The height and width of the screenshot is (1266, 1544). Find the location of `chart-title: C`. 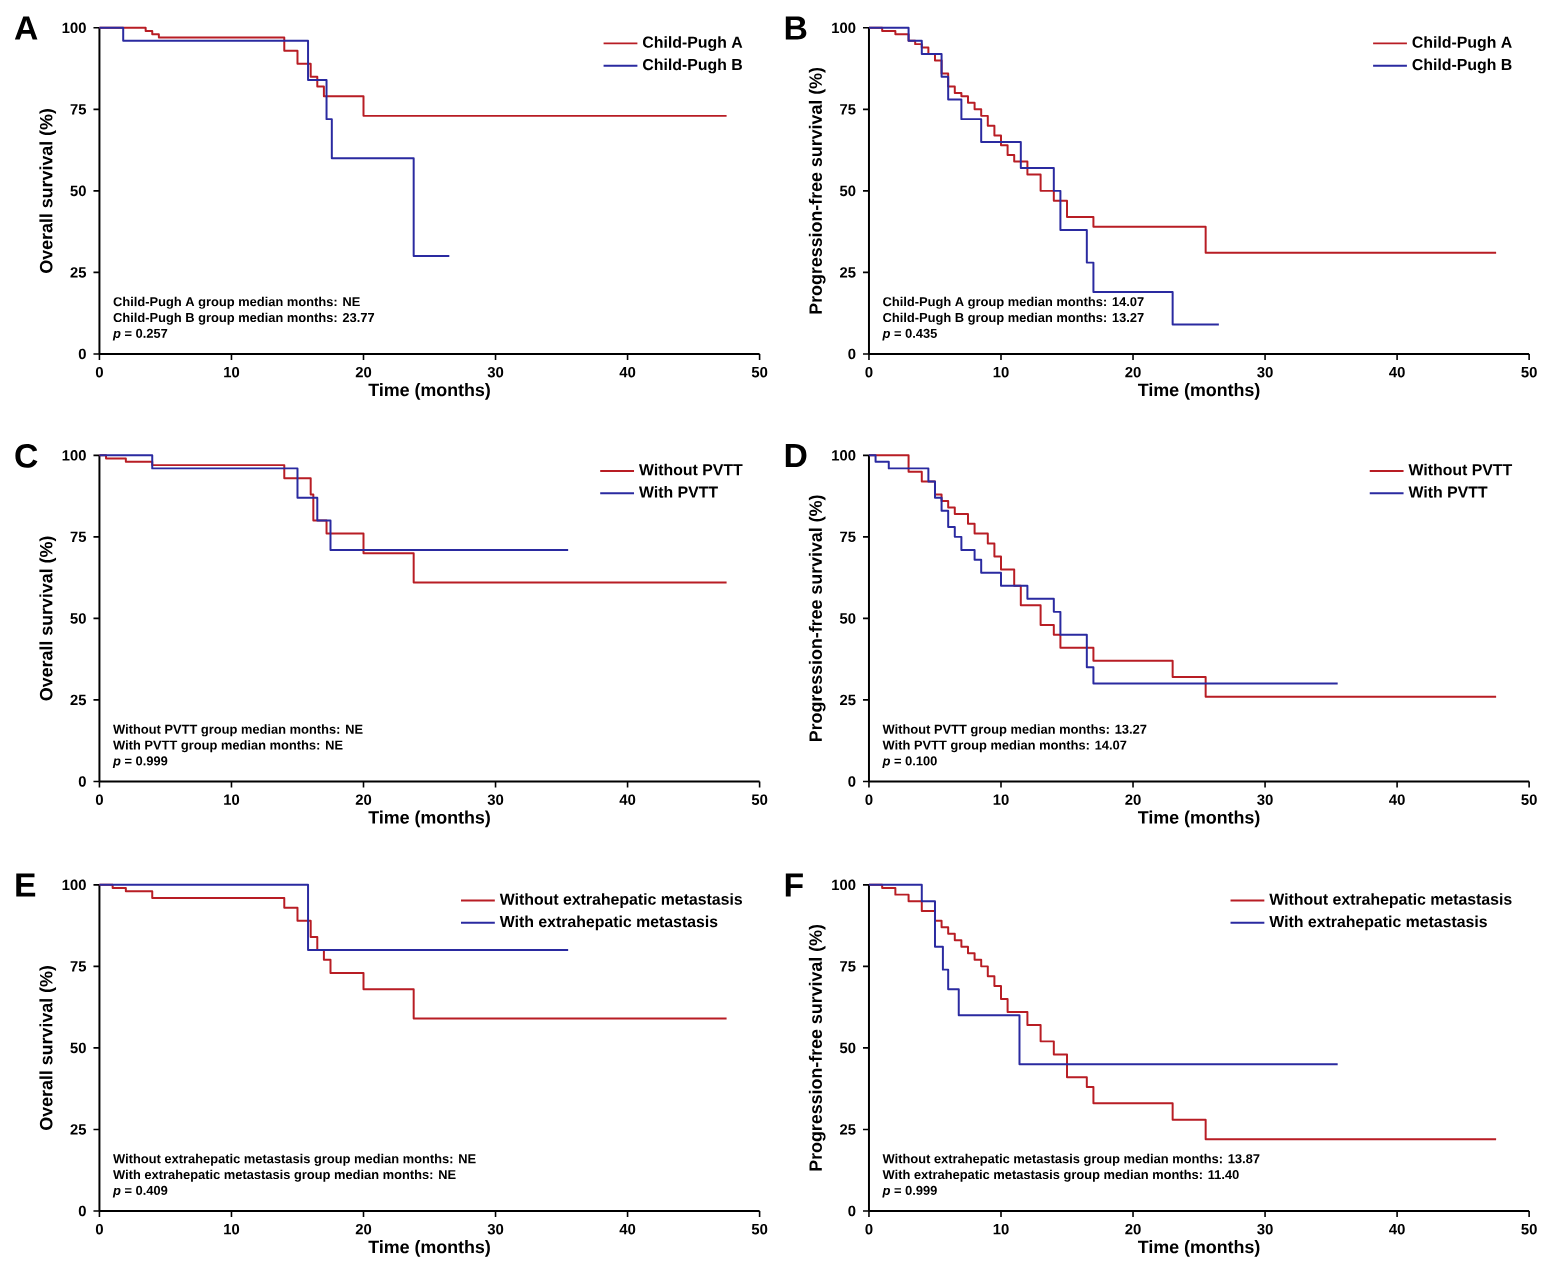

chart-title: C is located at coordinates (26, 455).